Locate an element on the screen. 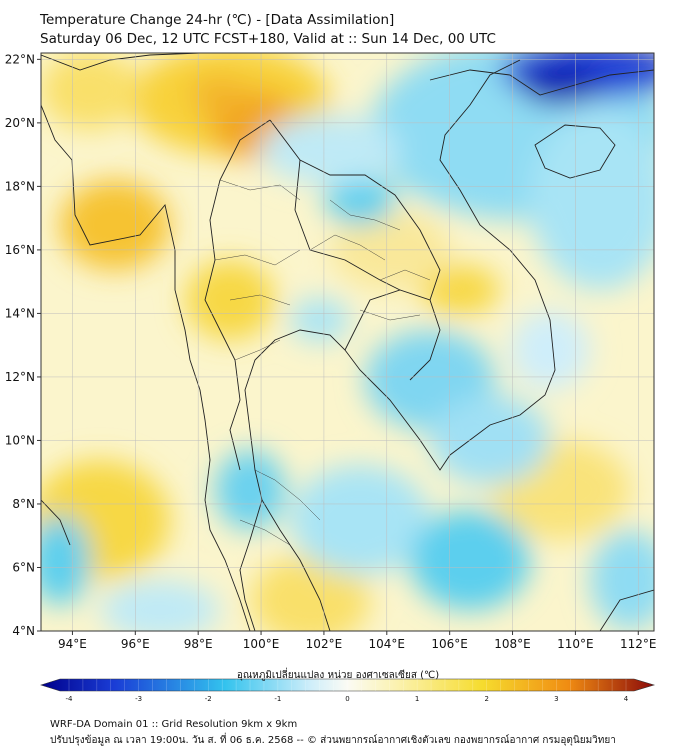 This screenshot has width=676, height=756. lat-tick-label: 8°N is located at coordinates (23, 504).